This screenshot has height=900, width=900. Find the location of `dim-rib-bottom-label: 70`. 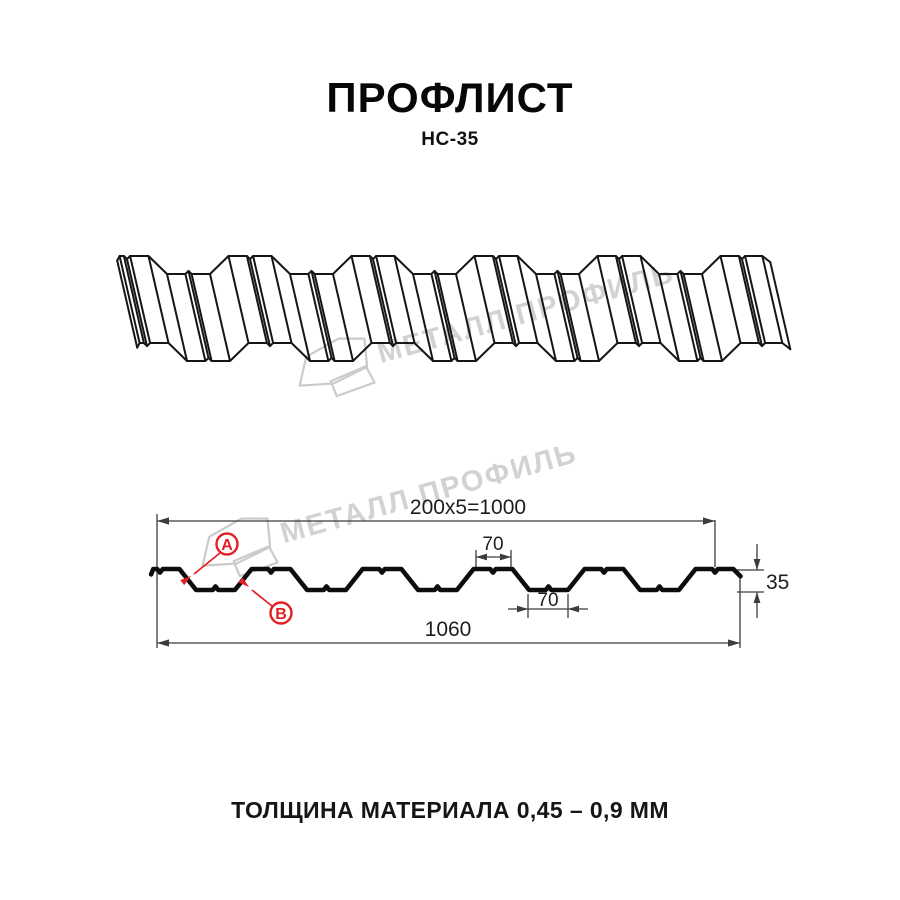

dim-rib-bottom-label: 70 is located at coordinates (547, 600).